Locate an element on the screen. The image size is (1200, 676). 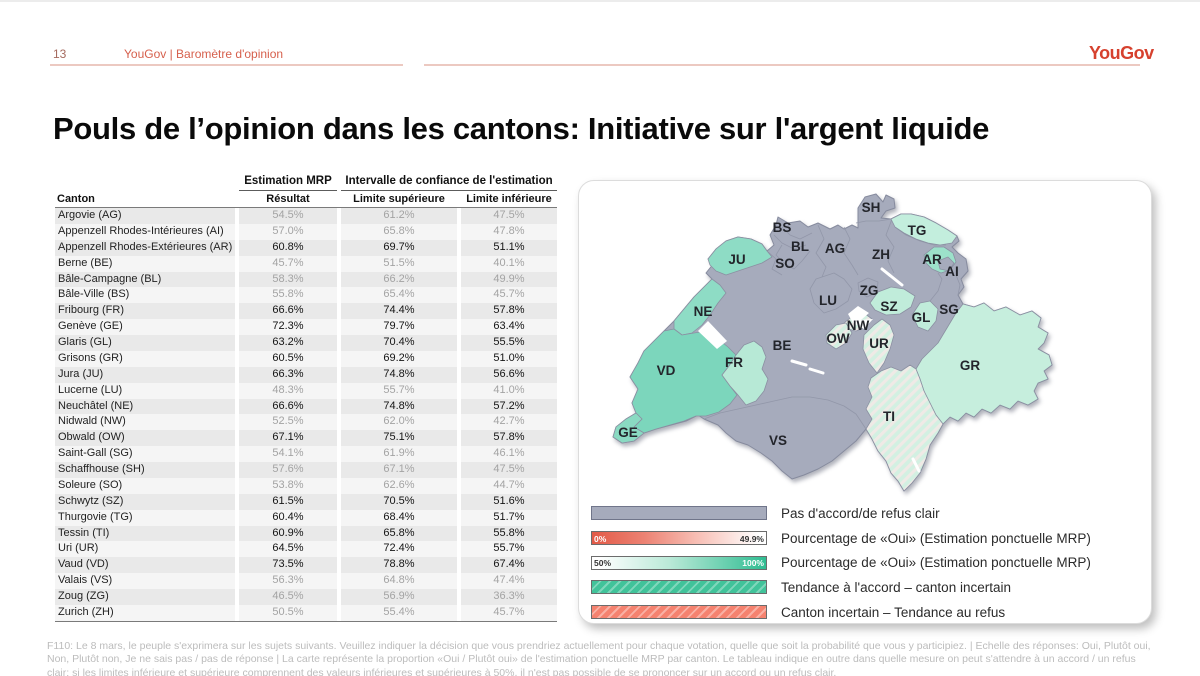
lower-limit-cell: 36.3% is located at coordinates (509, 597).